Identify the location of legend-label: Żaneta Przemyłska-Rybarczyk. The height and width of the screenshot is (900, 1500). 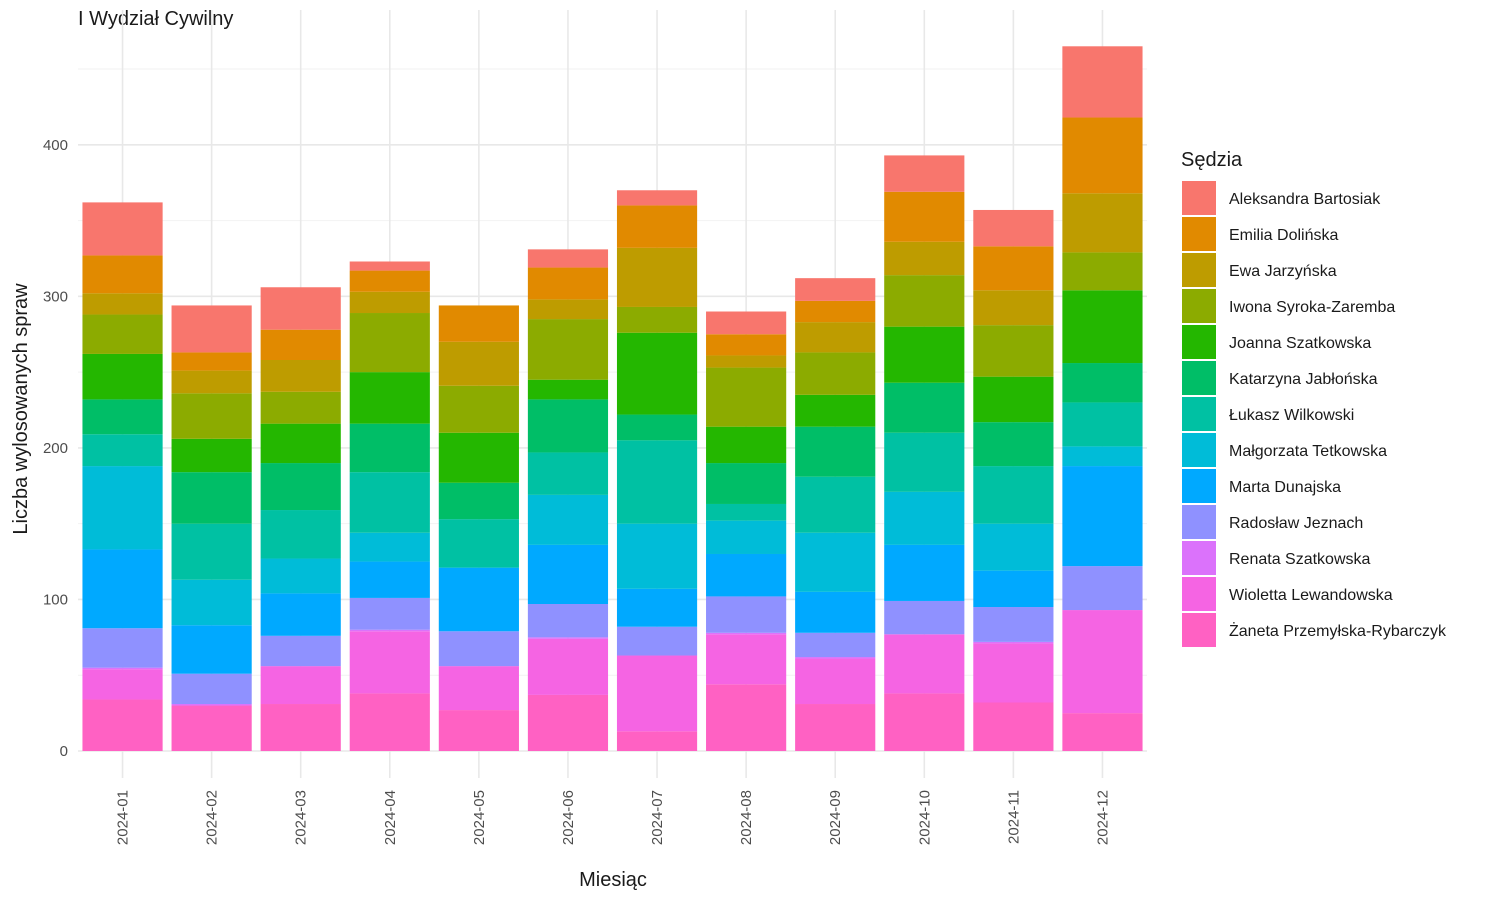
(1338, 630).